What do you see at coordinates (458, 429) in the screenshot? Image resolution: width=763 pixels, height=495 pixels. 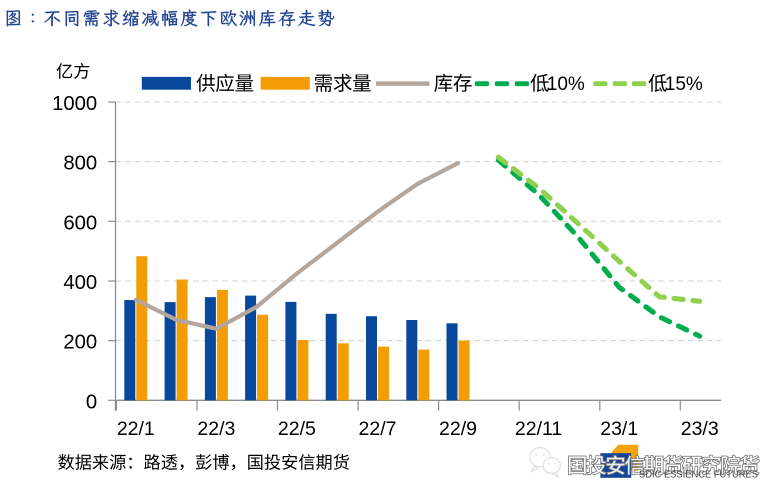 I see `svg-text: 22/9` at bounding box center [458, 429].